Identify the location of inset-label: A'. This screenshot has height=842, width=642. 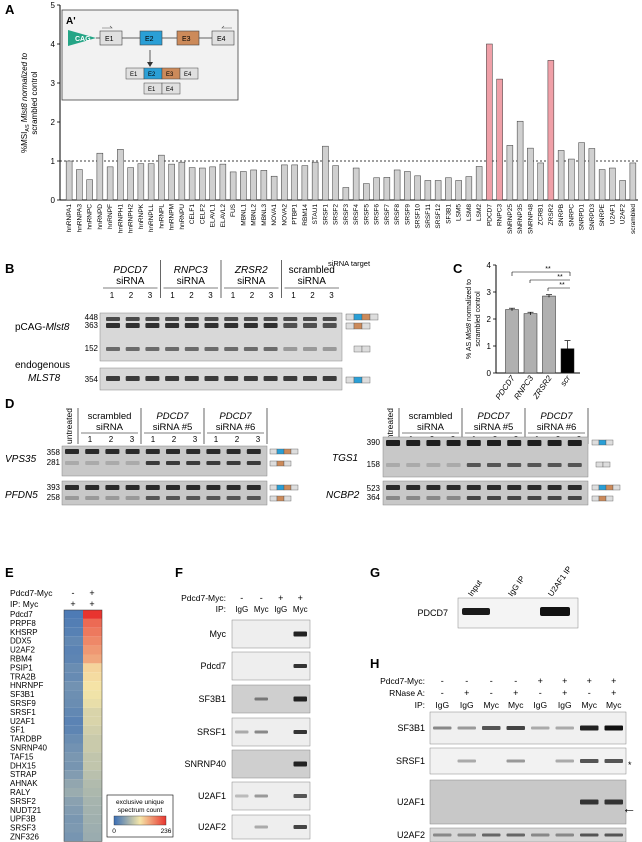
(71, 21).